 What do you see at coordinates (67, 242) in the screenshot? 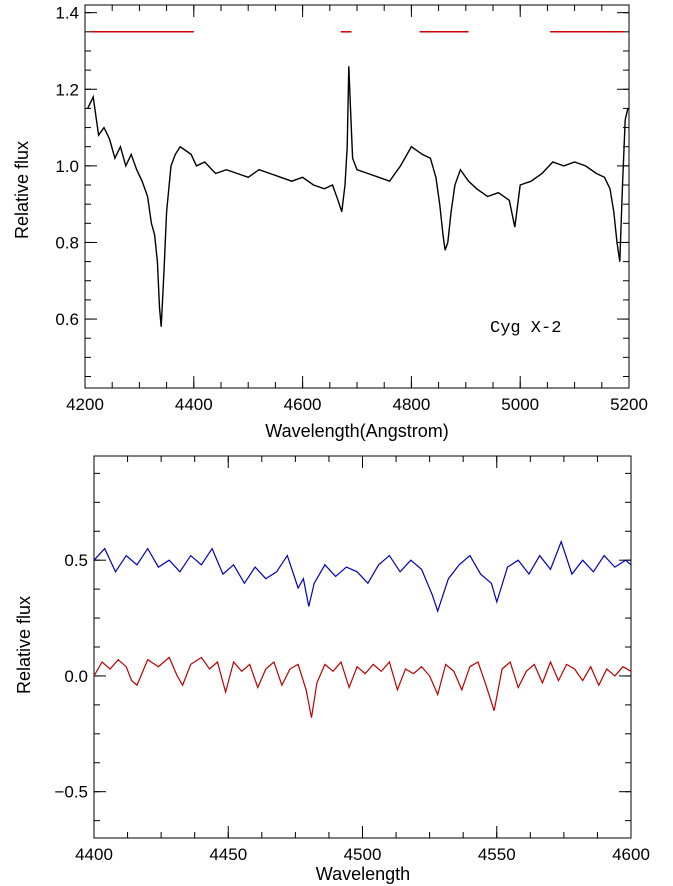
I see `y-tick-label: 0.8` at bounding box center [67, 242].